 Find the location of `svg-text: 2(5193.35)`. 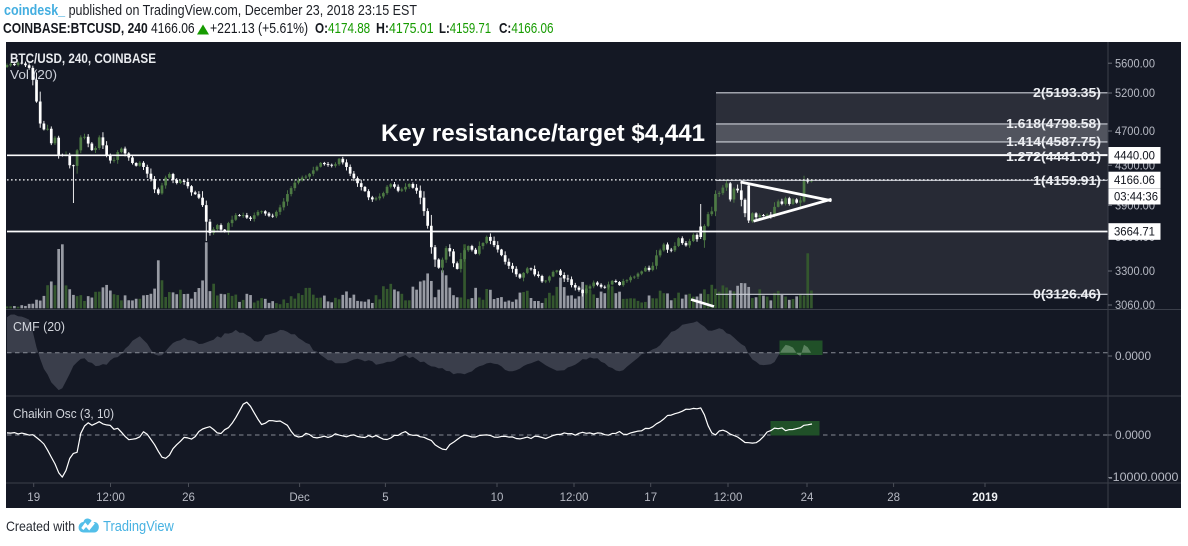

svg-text: 2(5193.35) is located at coordinates (1067, 92).